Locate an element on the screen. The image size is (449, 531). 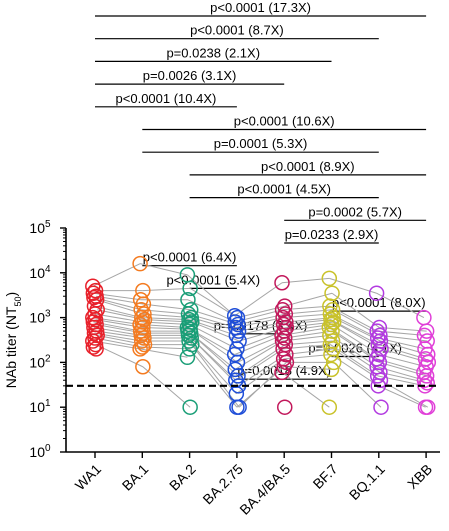
comparison-label: p=0.0238 (2.1X) is located at coordinates (213, 52).